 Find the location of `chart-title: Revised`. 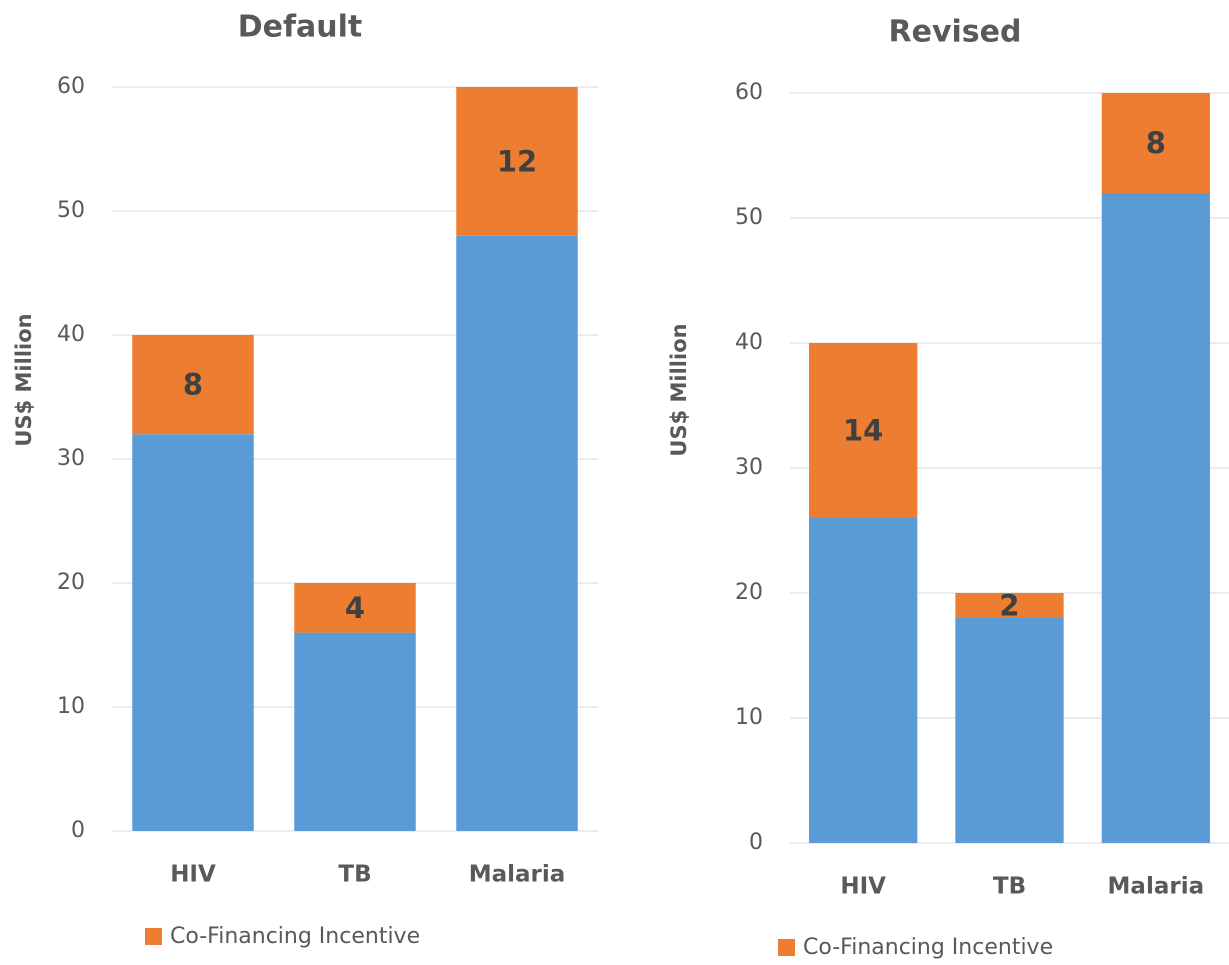

chart-title: Revised is located at coordinates (955, 32).